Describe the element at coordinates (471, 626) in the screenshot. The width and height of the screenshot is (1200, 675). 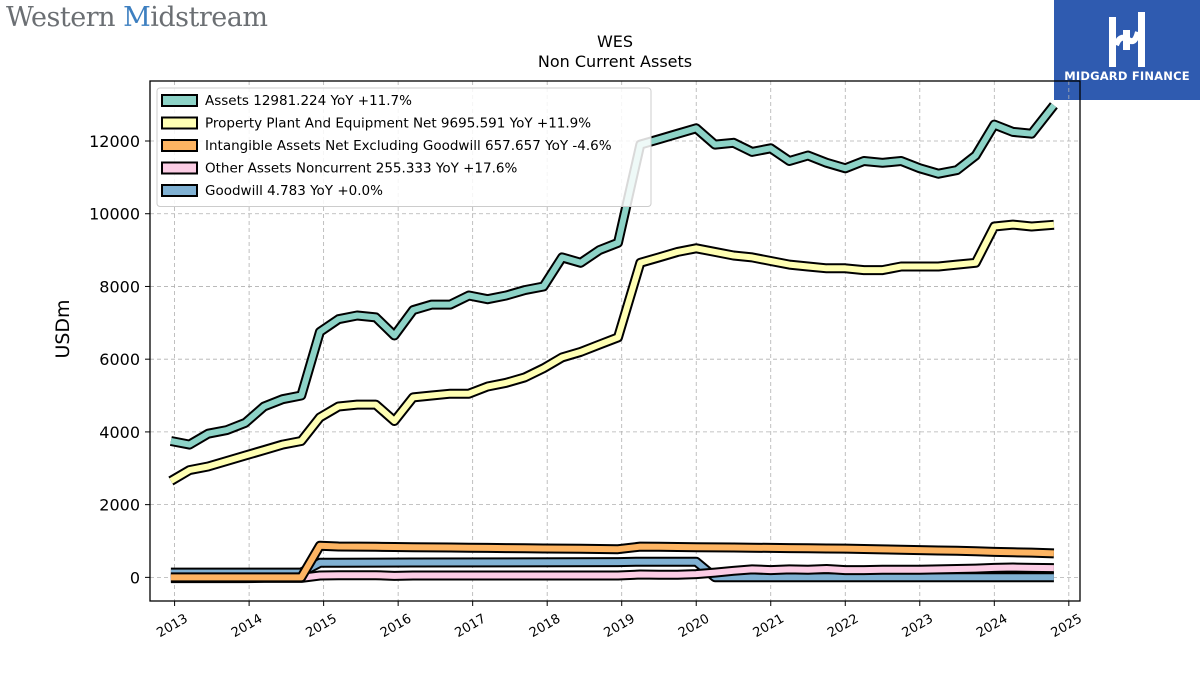
I see `x-tick-label: 2017` at that location.